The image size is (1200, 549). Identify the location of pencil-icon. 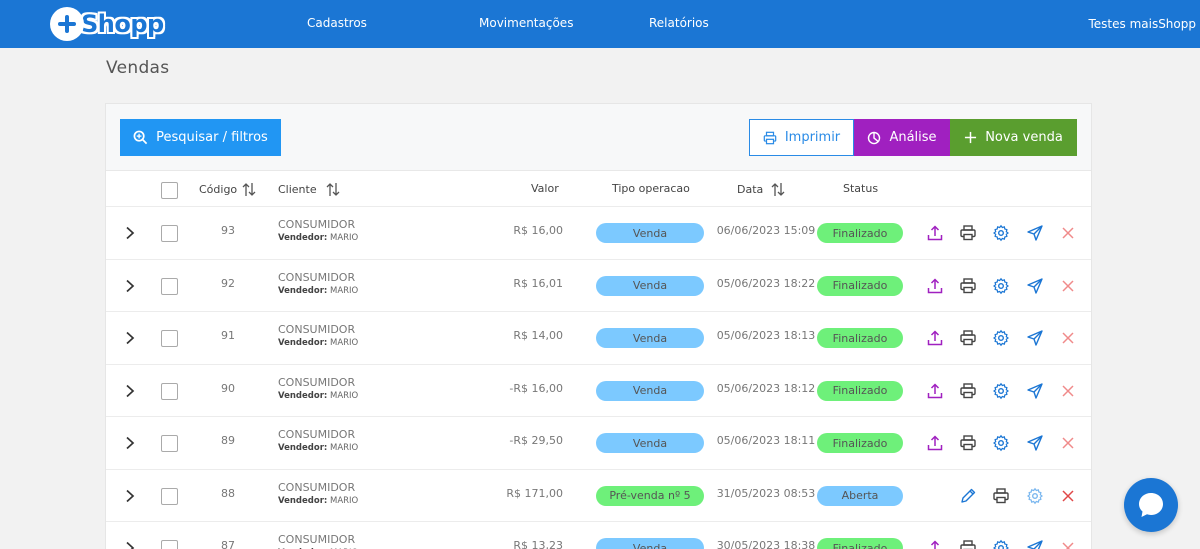
(968, 496).